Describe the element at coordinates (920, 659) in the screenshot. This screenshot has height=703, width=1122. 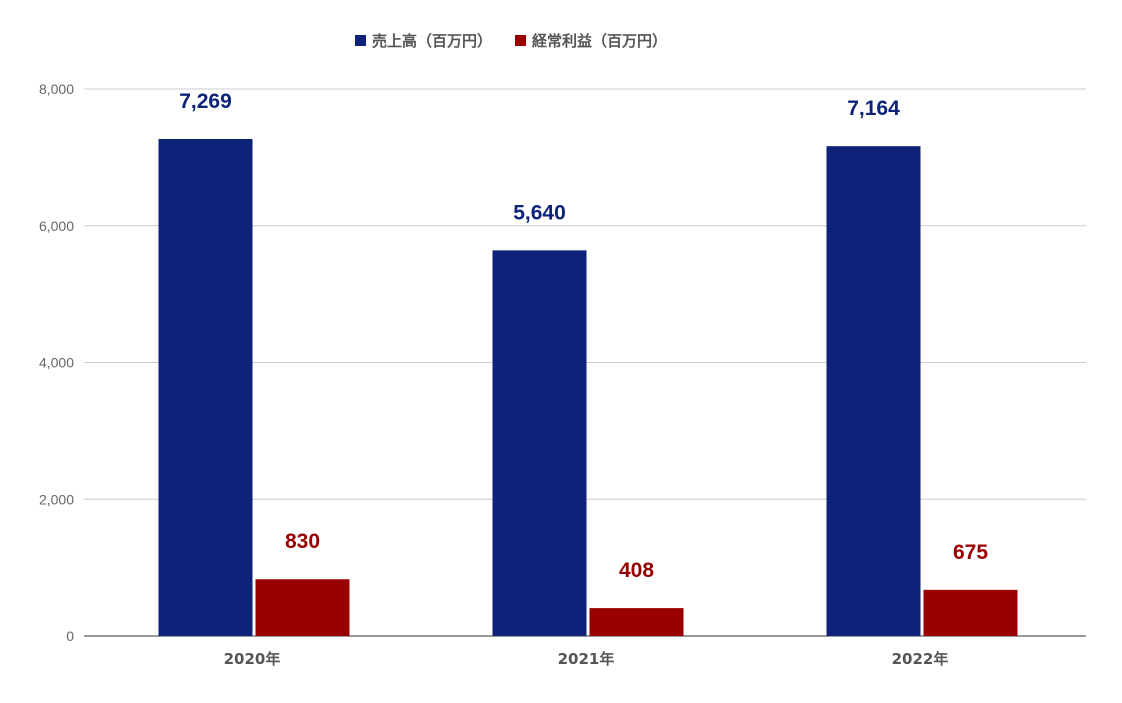
I see `x-tick-label: 2022年` at that location.